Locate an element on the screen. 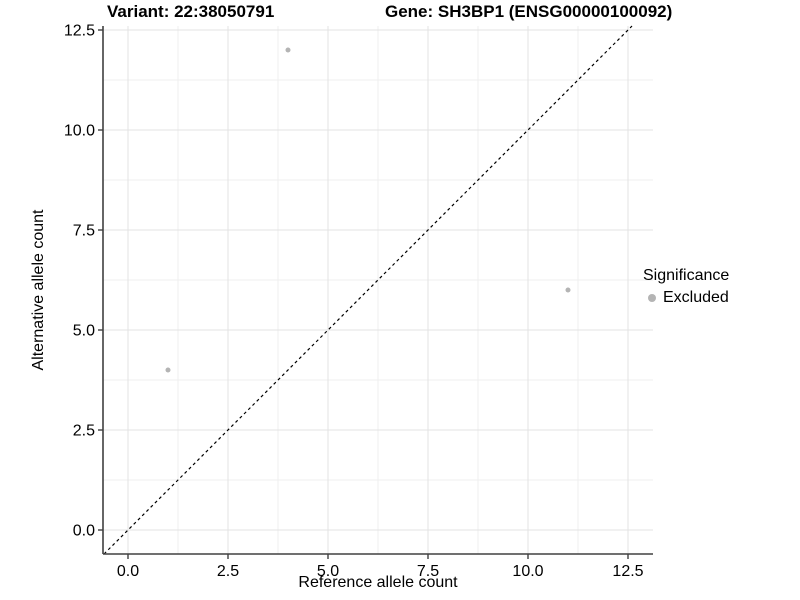 This screenshot has width=800, height=600. legend-title: Significance is located at coordinates (686, 275).